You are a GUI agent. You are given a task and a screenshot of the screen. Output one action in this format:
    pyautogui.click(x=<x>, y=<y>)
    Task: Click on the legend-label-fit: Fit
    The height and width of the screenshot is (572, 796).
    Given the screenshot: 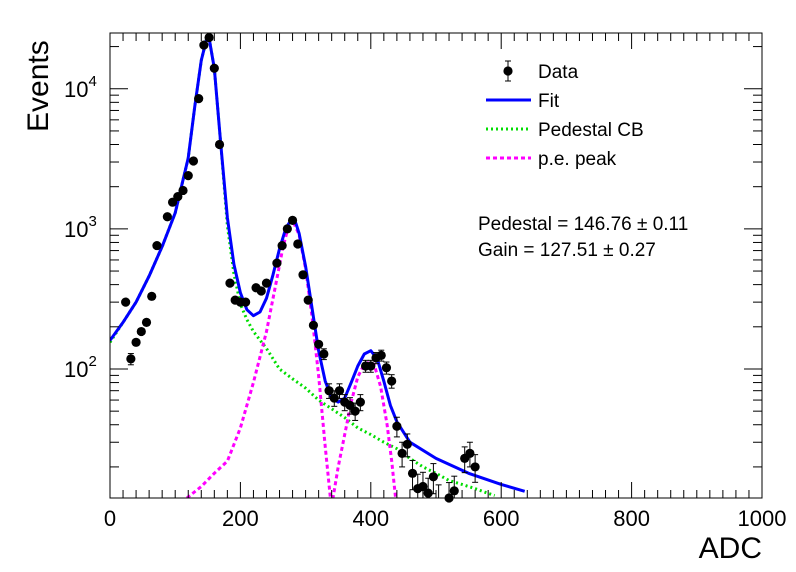 What is the action you would take?
    pyautogui.click(x=549, y=101)
    